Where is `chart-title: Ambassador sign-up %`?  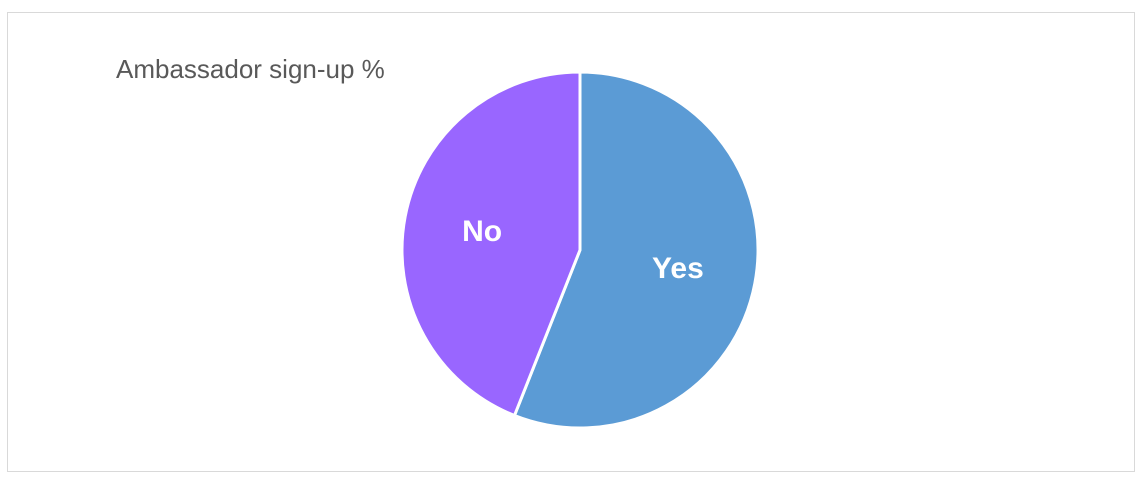
chart-title: Ambassador sign-up % is located at coordinates (250, 69).